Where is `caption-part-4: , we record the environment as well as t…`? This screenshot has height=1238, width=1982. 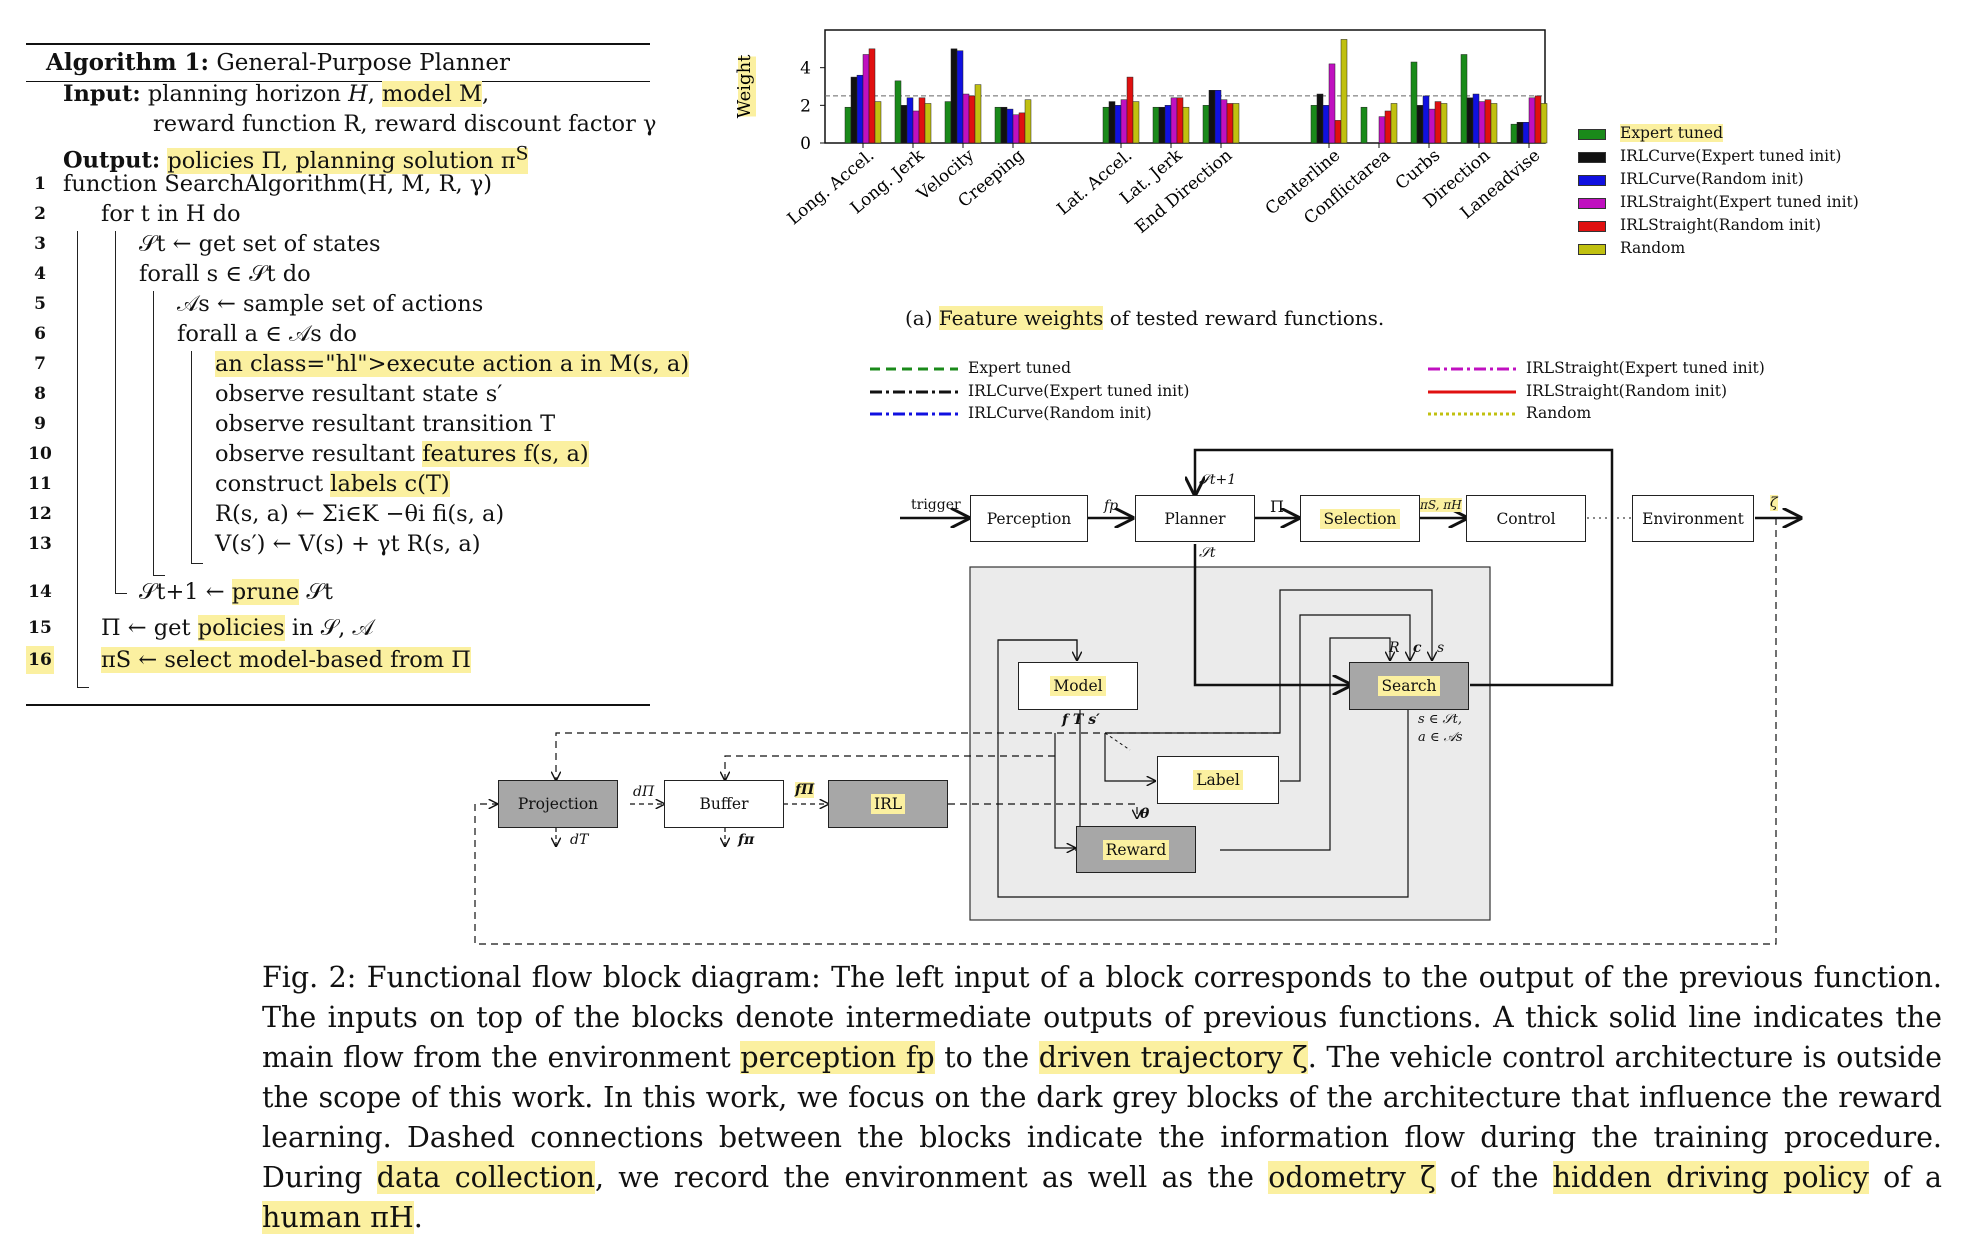 caption-part-4: , we record the environment as well as t… is located at coordinates (931, 1177).